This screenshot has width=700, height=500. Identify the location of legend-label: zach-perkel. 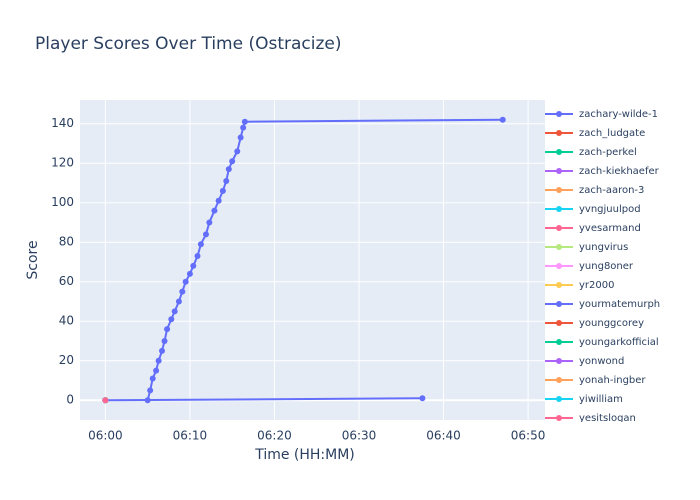
(608, 152).